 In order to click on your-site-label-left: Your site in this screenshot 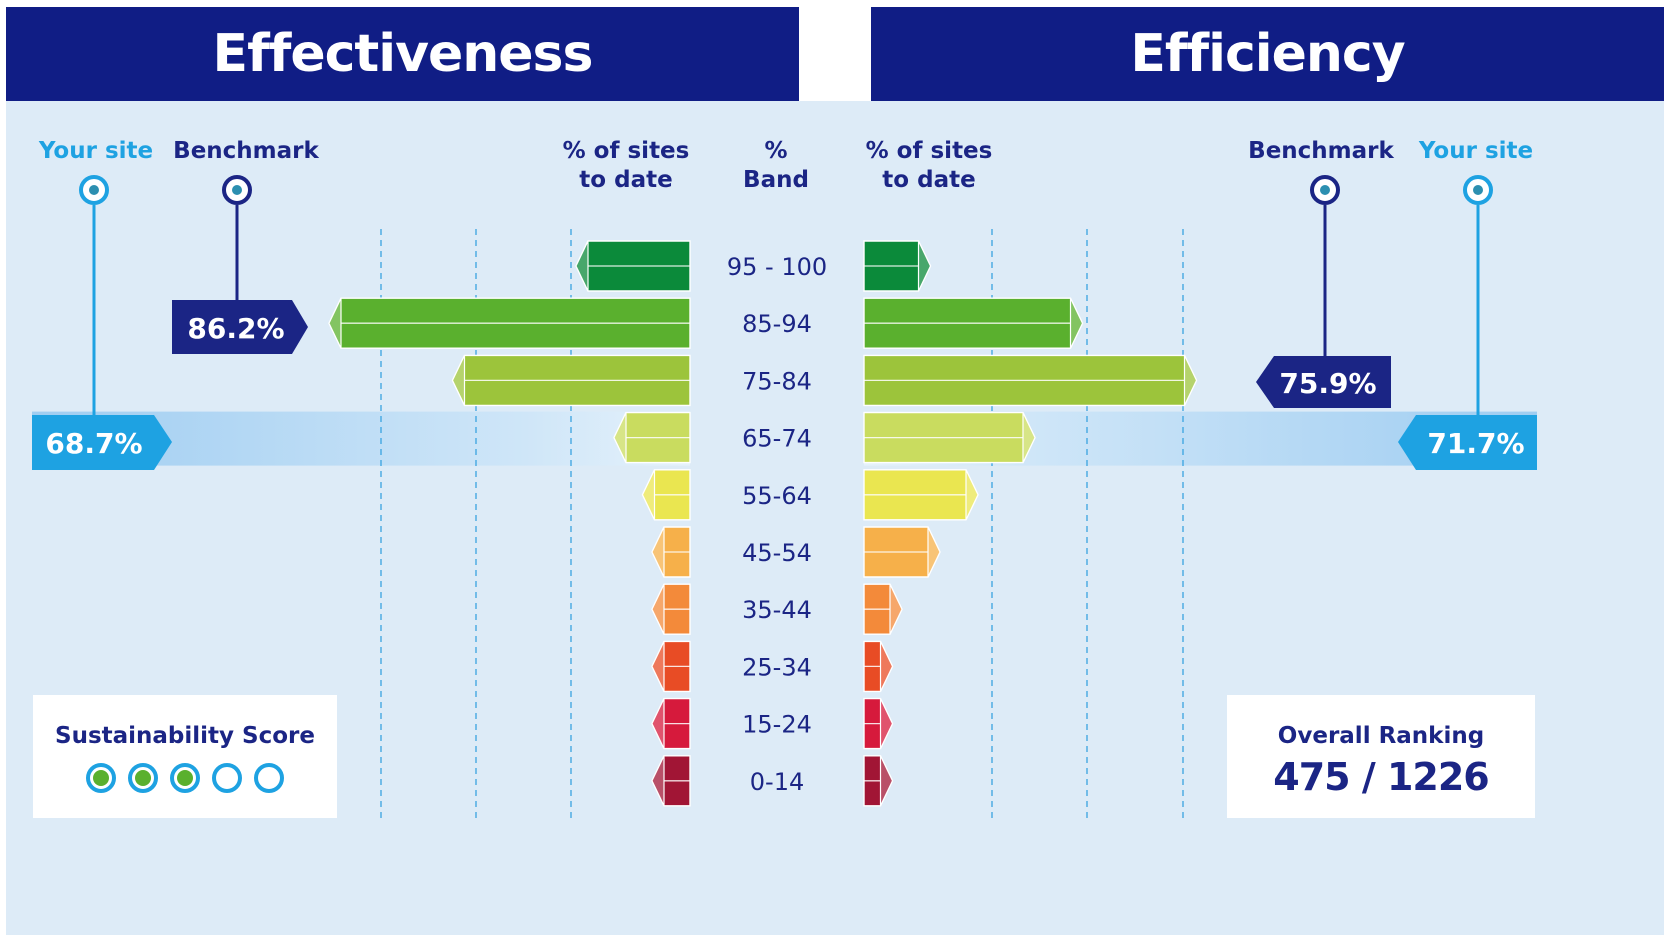, I will do `click(96, 151)`.